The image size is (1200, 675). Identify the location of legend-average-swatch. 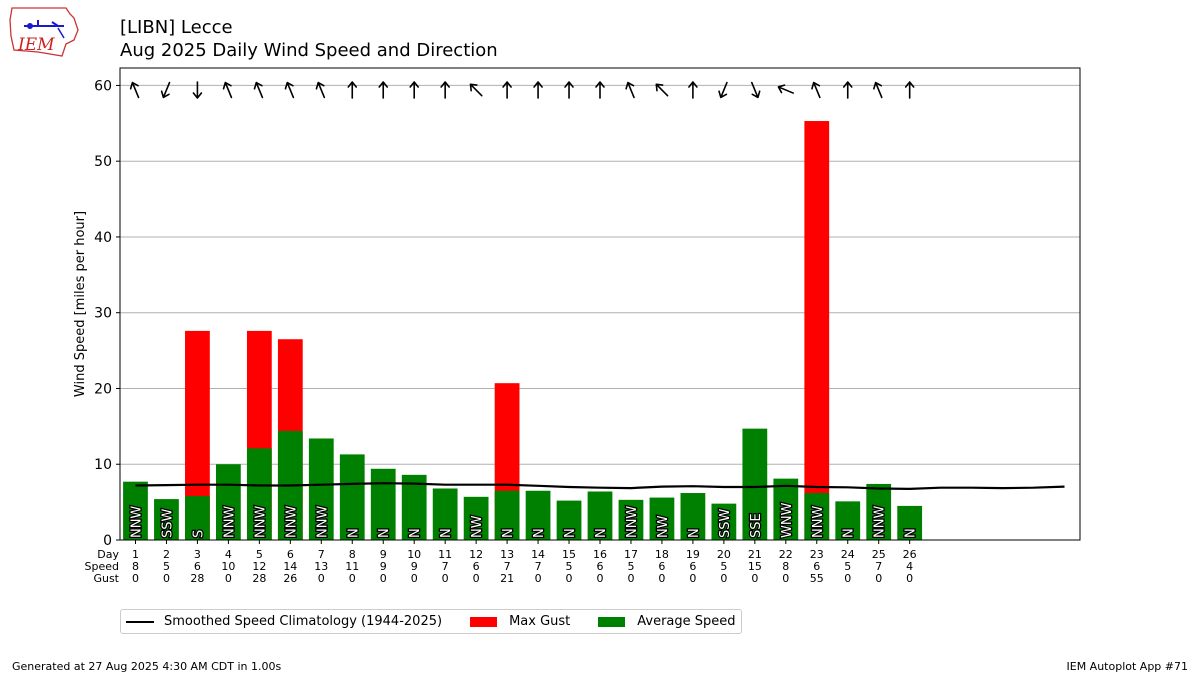
(612, 621).